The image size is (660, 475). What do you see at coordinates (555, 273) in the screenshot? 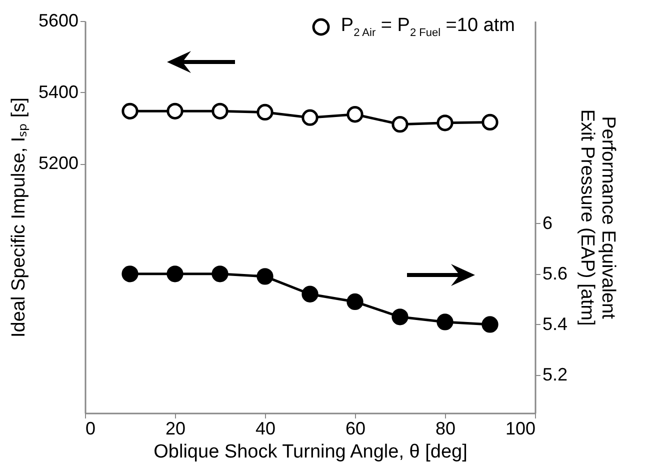
I see `y2-tick-label: 5.6` at bounding box center [555, 273].